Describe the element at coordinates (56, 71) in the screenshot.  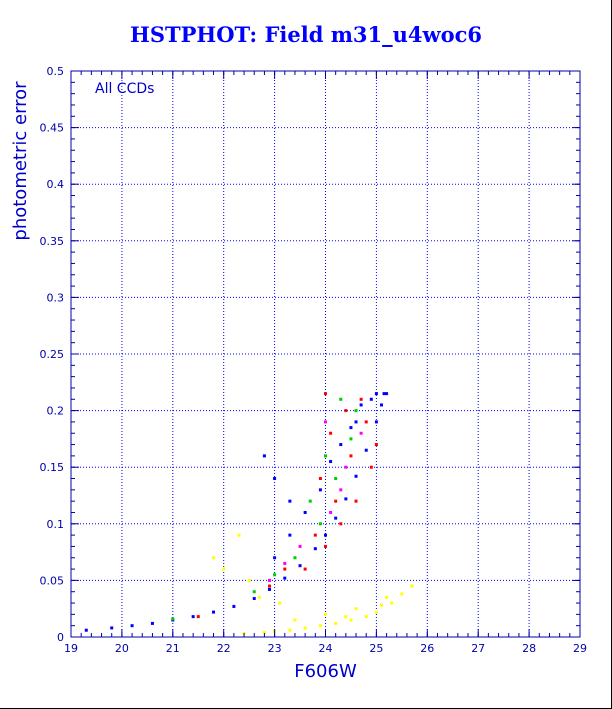
I see `y-tick-label: 0.5` at that location.